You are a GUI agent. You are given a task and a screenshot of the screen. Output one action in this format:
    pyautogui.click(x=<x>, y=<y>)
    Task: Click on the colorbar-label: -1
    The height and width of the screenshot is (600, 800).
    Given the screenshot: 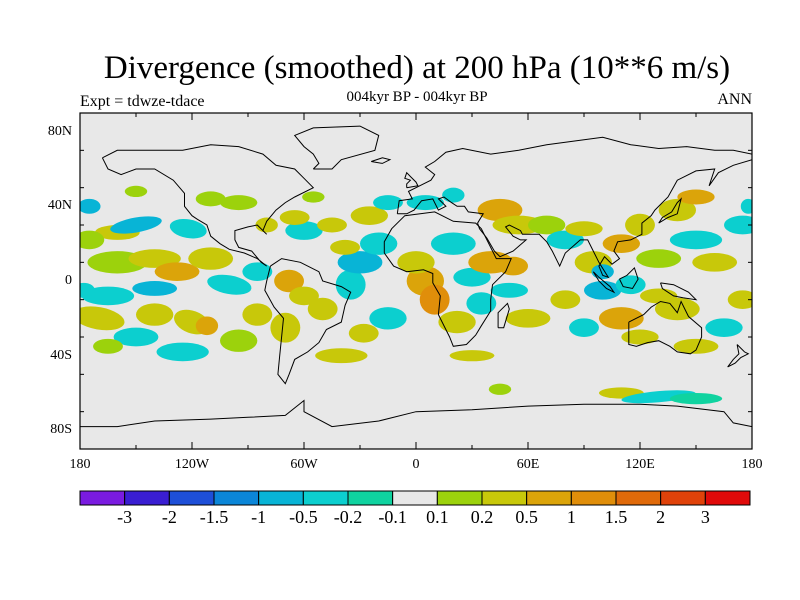 What is the action you would take?
    pyautogui.click(x=259, y=517)
    